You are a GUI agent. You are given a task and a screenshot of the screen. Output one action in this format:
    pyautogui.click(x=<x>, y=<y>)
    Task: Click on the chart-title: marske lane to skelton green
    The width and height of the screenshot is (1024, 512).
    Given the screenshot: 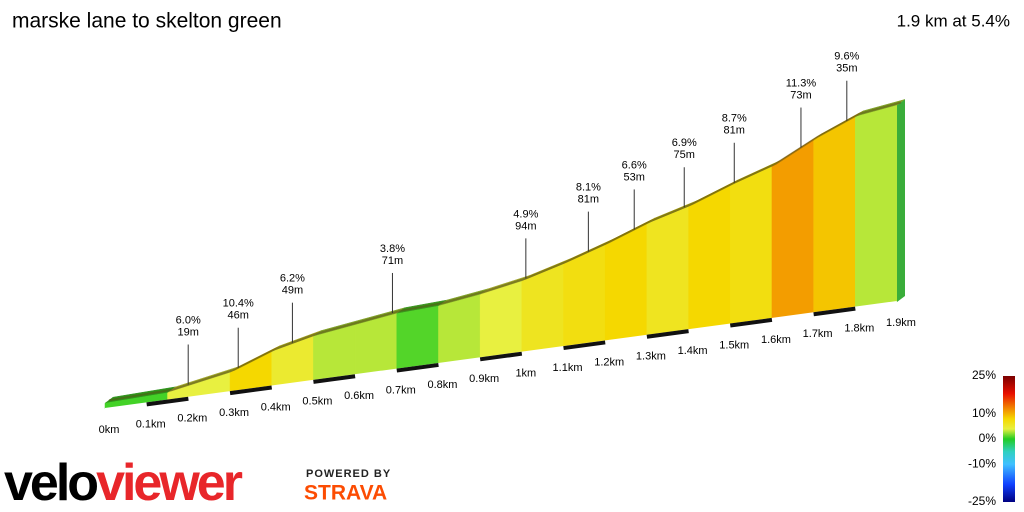 What is the action you would take?
    pyautogui.click(x=147, y=21)
    